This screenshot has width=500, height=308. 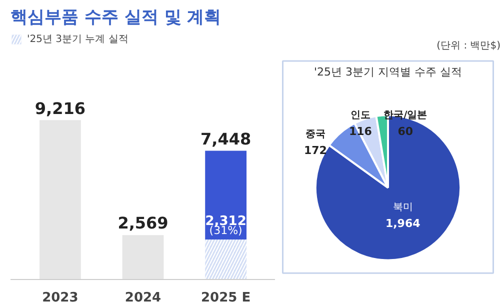 What do you see at coordinates (315, 134) in the screenshot?
I see `slice-label: 중국` at bounding box center [315, 134].